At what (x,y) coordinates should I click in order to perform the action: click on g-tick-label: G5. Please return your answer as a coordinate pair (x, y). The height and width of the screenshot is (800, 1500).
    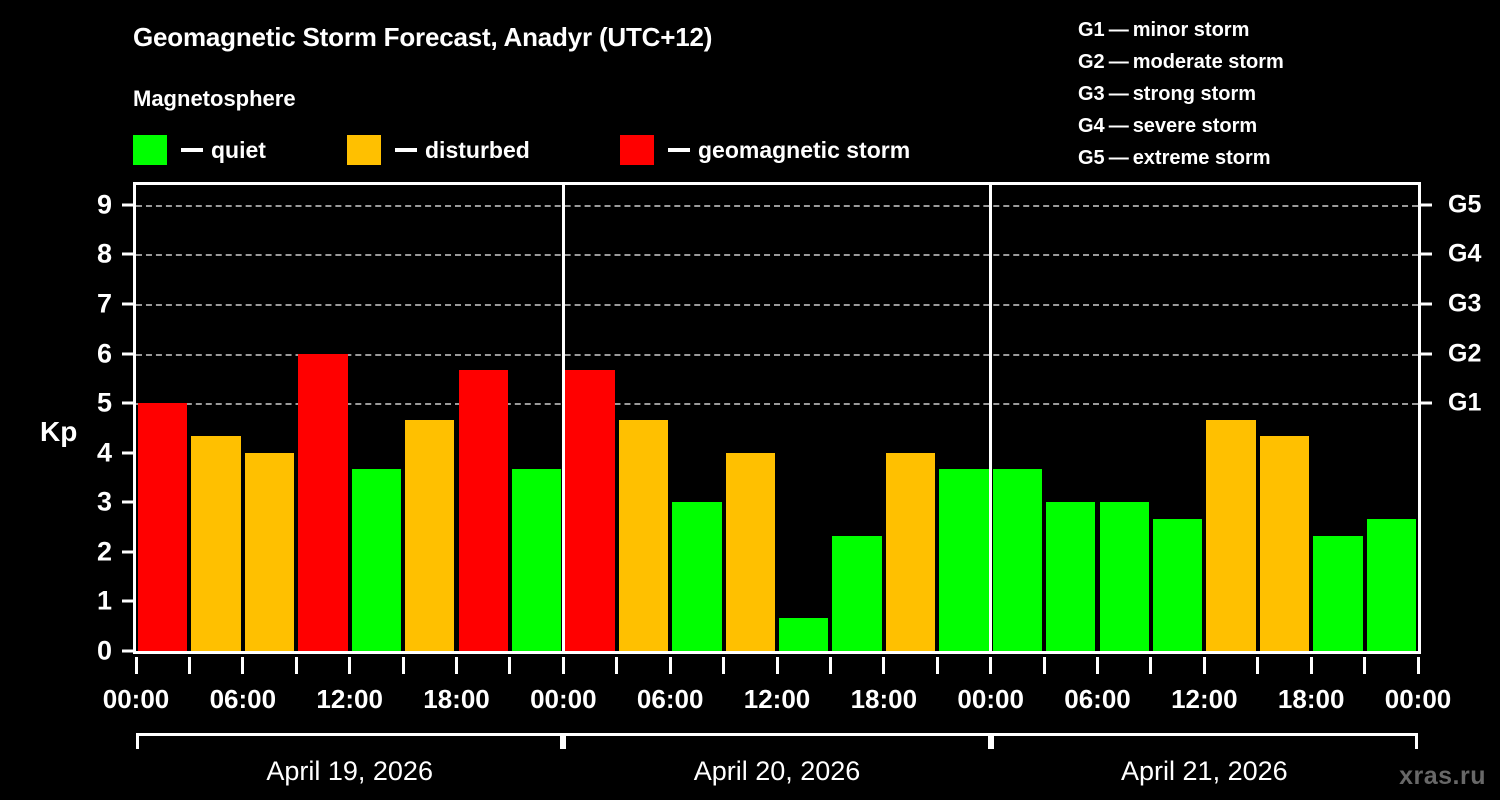
    Looking at the image, I should click on (1465, 204).